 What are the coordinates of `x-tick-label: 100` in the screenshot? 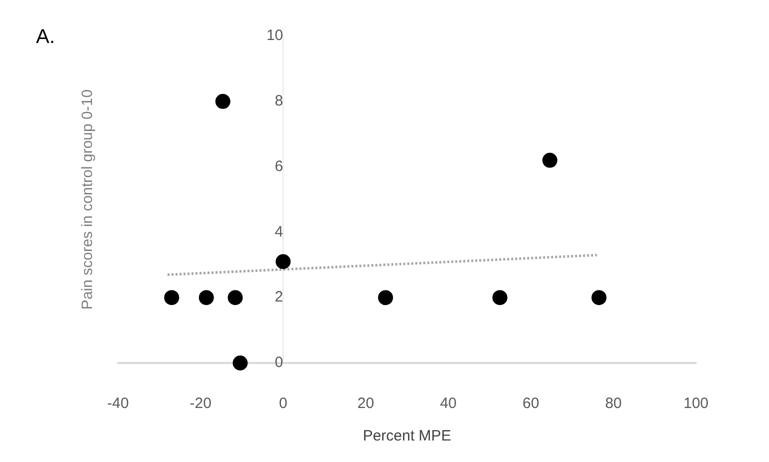 It's located at (696, 403).